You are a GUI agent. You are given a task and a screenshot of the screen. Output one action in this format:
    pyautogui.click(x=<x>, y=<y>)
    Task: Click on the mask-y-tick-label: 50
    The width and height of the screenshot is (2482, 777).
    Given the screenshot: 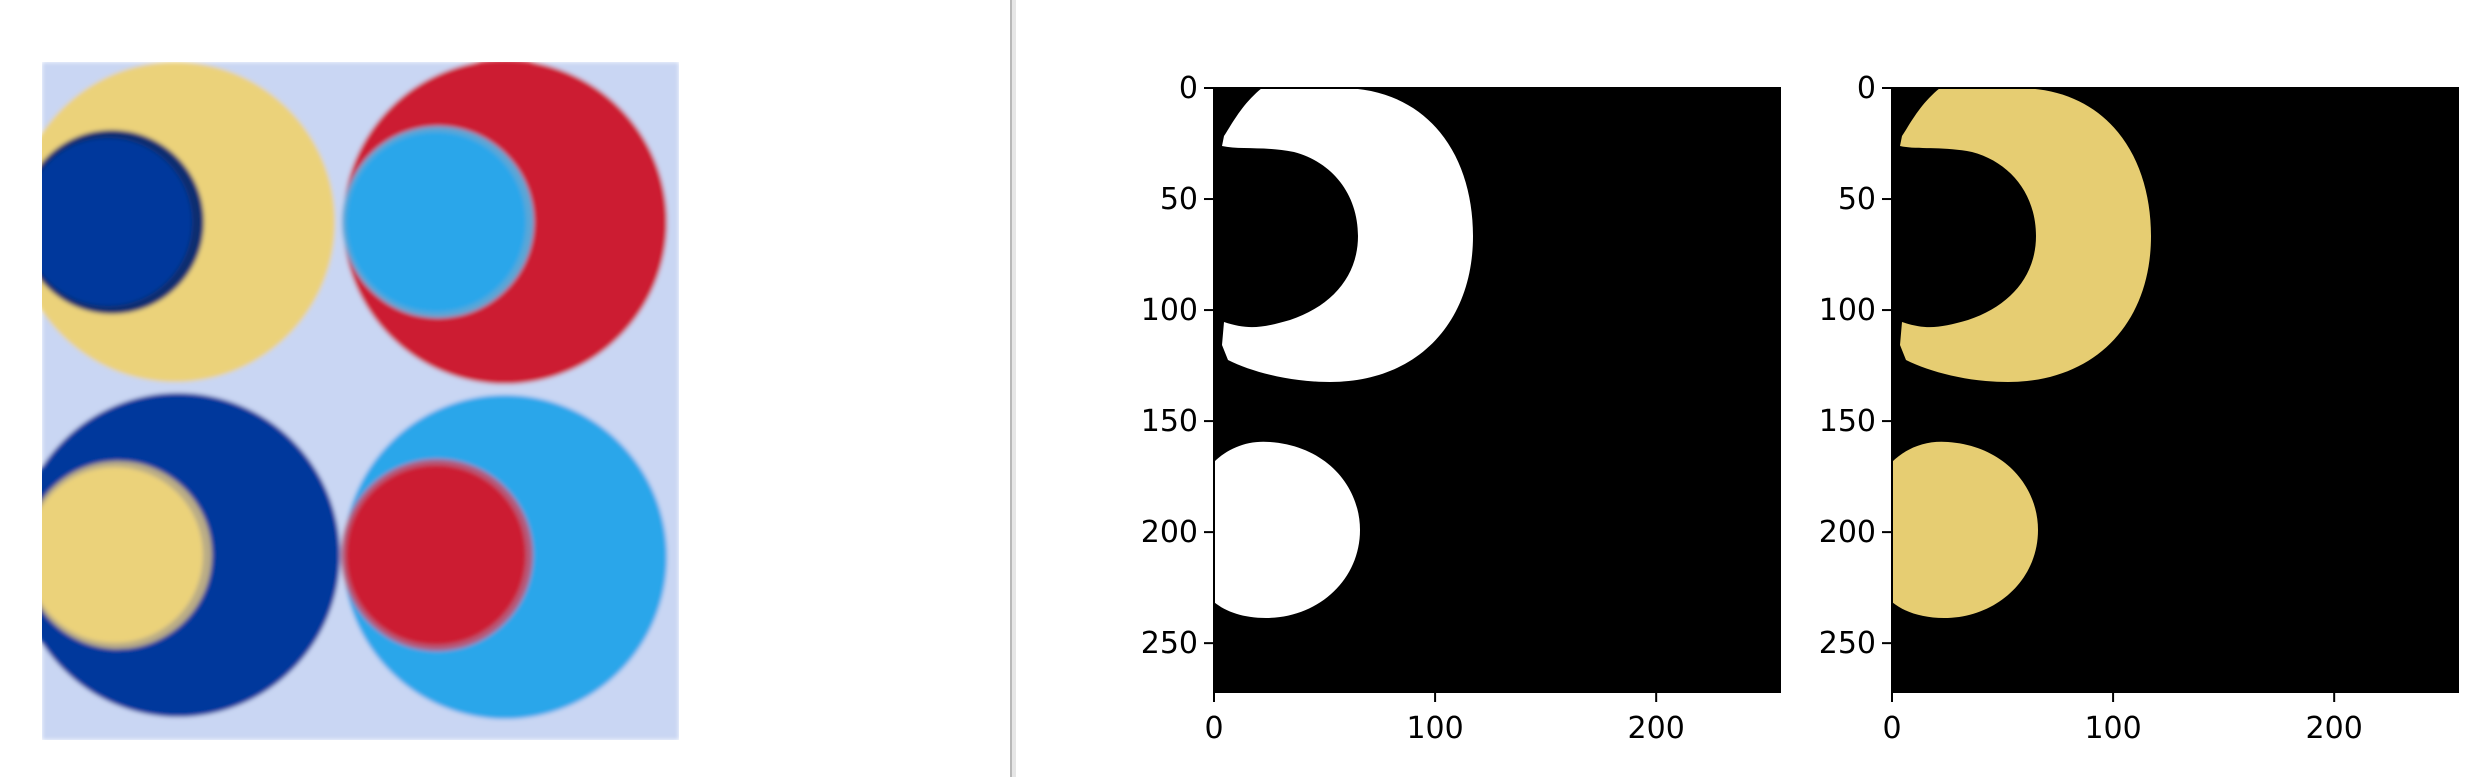 What is the action you would take?
    pyautogui.click(x=1179, y=199)
    